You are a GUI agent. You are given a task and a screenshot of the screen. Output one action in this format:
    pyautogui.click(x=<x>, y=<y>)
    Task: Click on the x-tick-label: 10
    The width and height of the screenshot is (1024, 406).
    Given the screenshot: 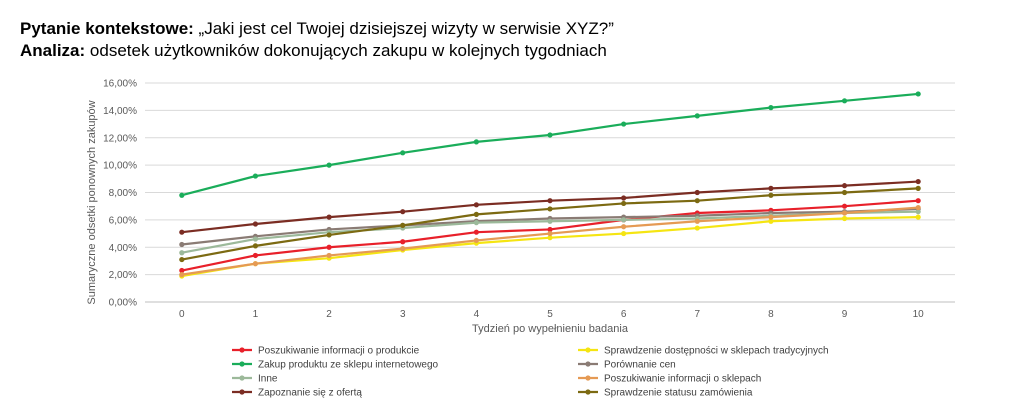 What is the action you would take?
    pyautogui.click(x=919, y=314)
    